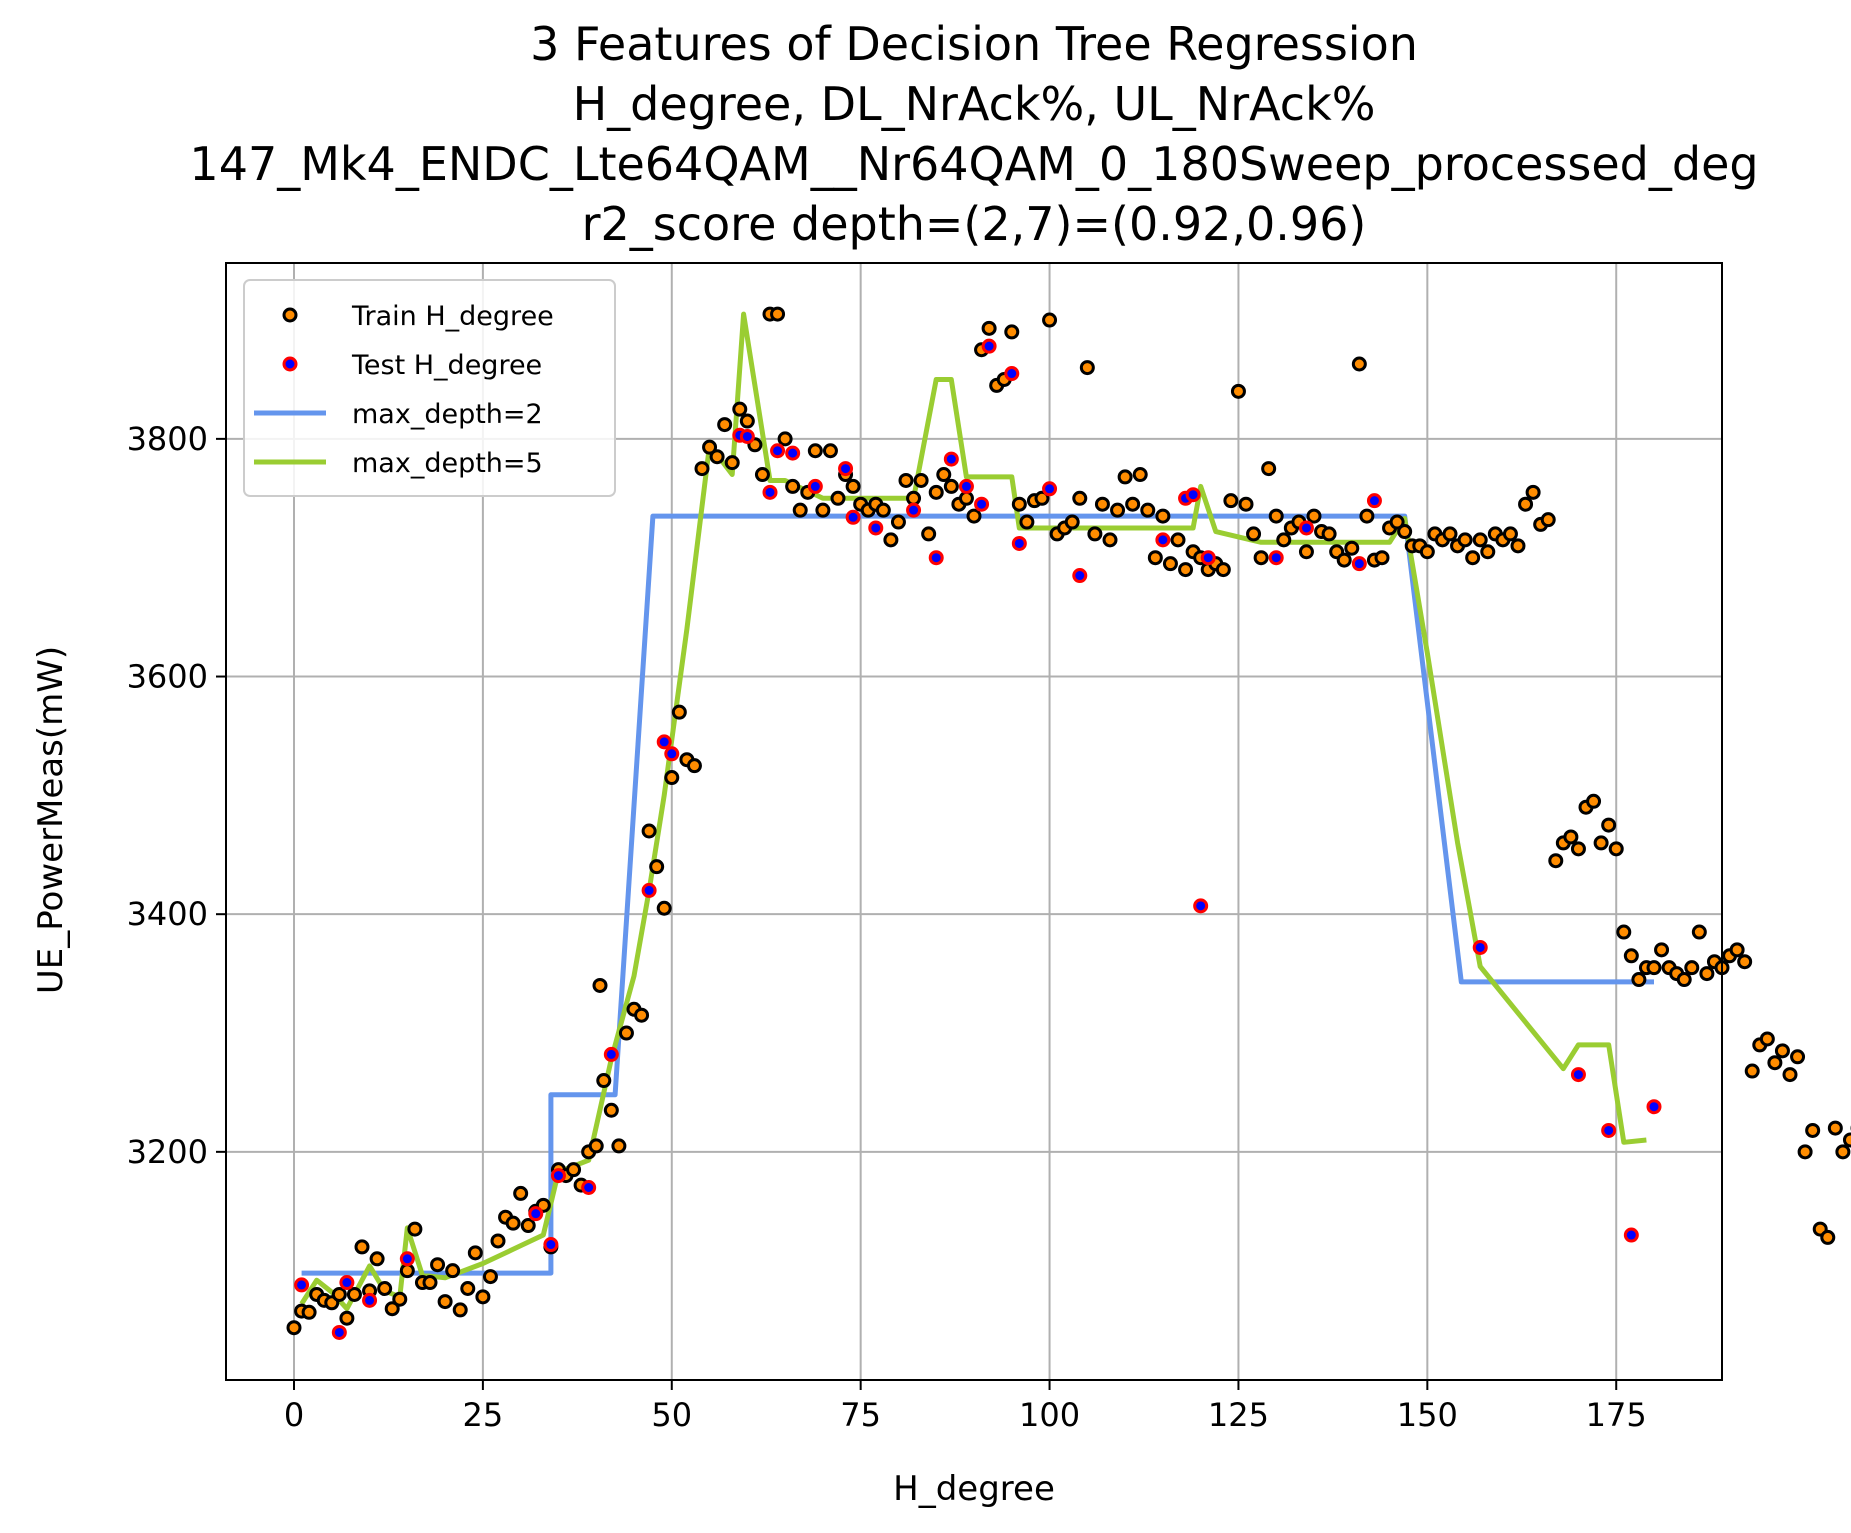 This screenshot has height=1533, width=1851. Describe the element at coordinates (447, 463) in the screenshot. I see `legend-label: max_depth=5` at that location.